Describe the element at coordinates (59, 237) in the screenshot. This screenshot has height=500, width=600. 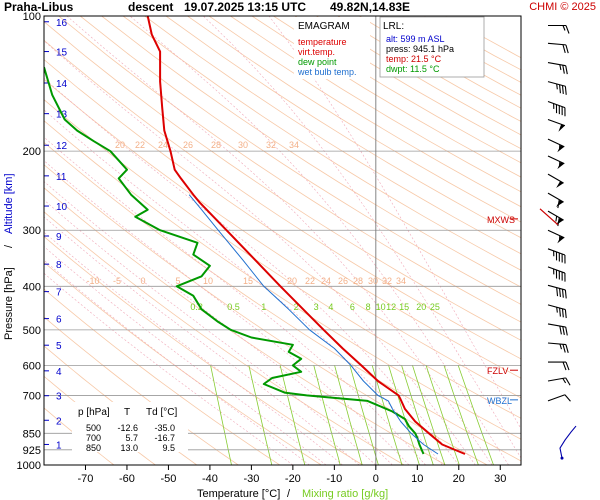
I see `altitude-tick-label: 9` at that location.